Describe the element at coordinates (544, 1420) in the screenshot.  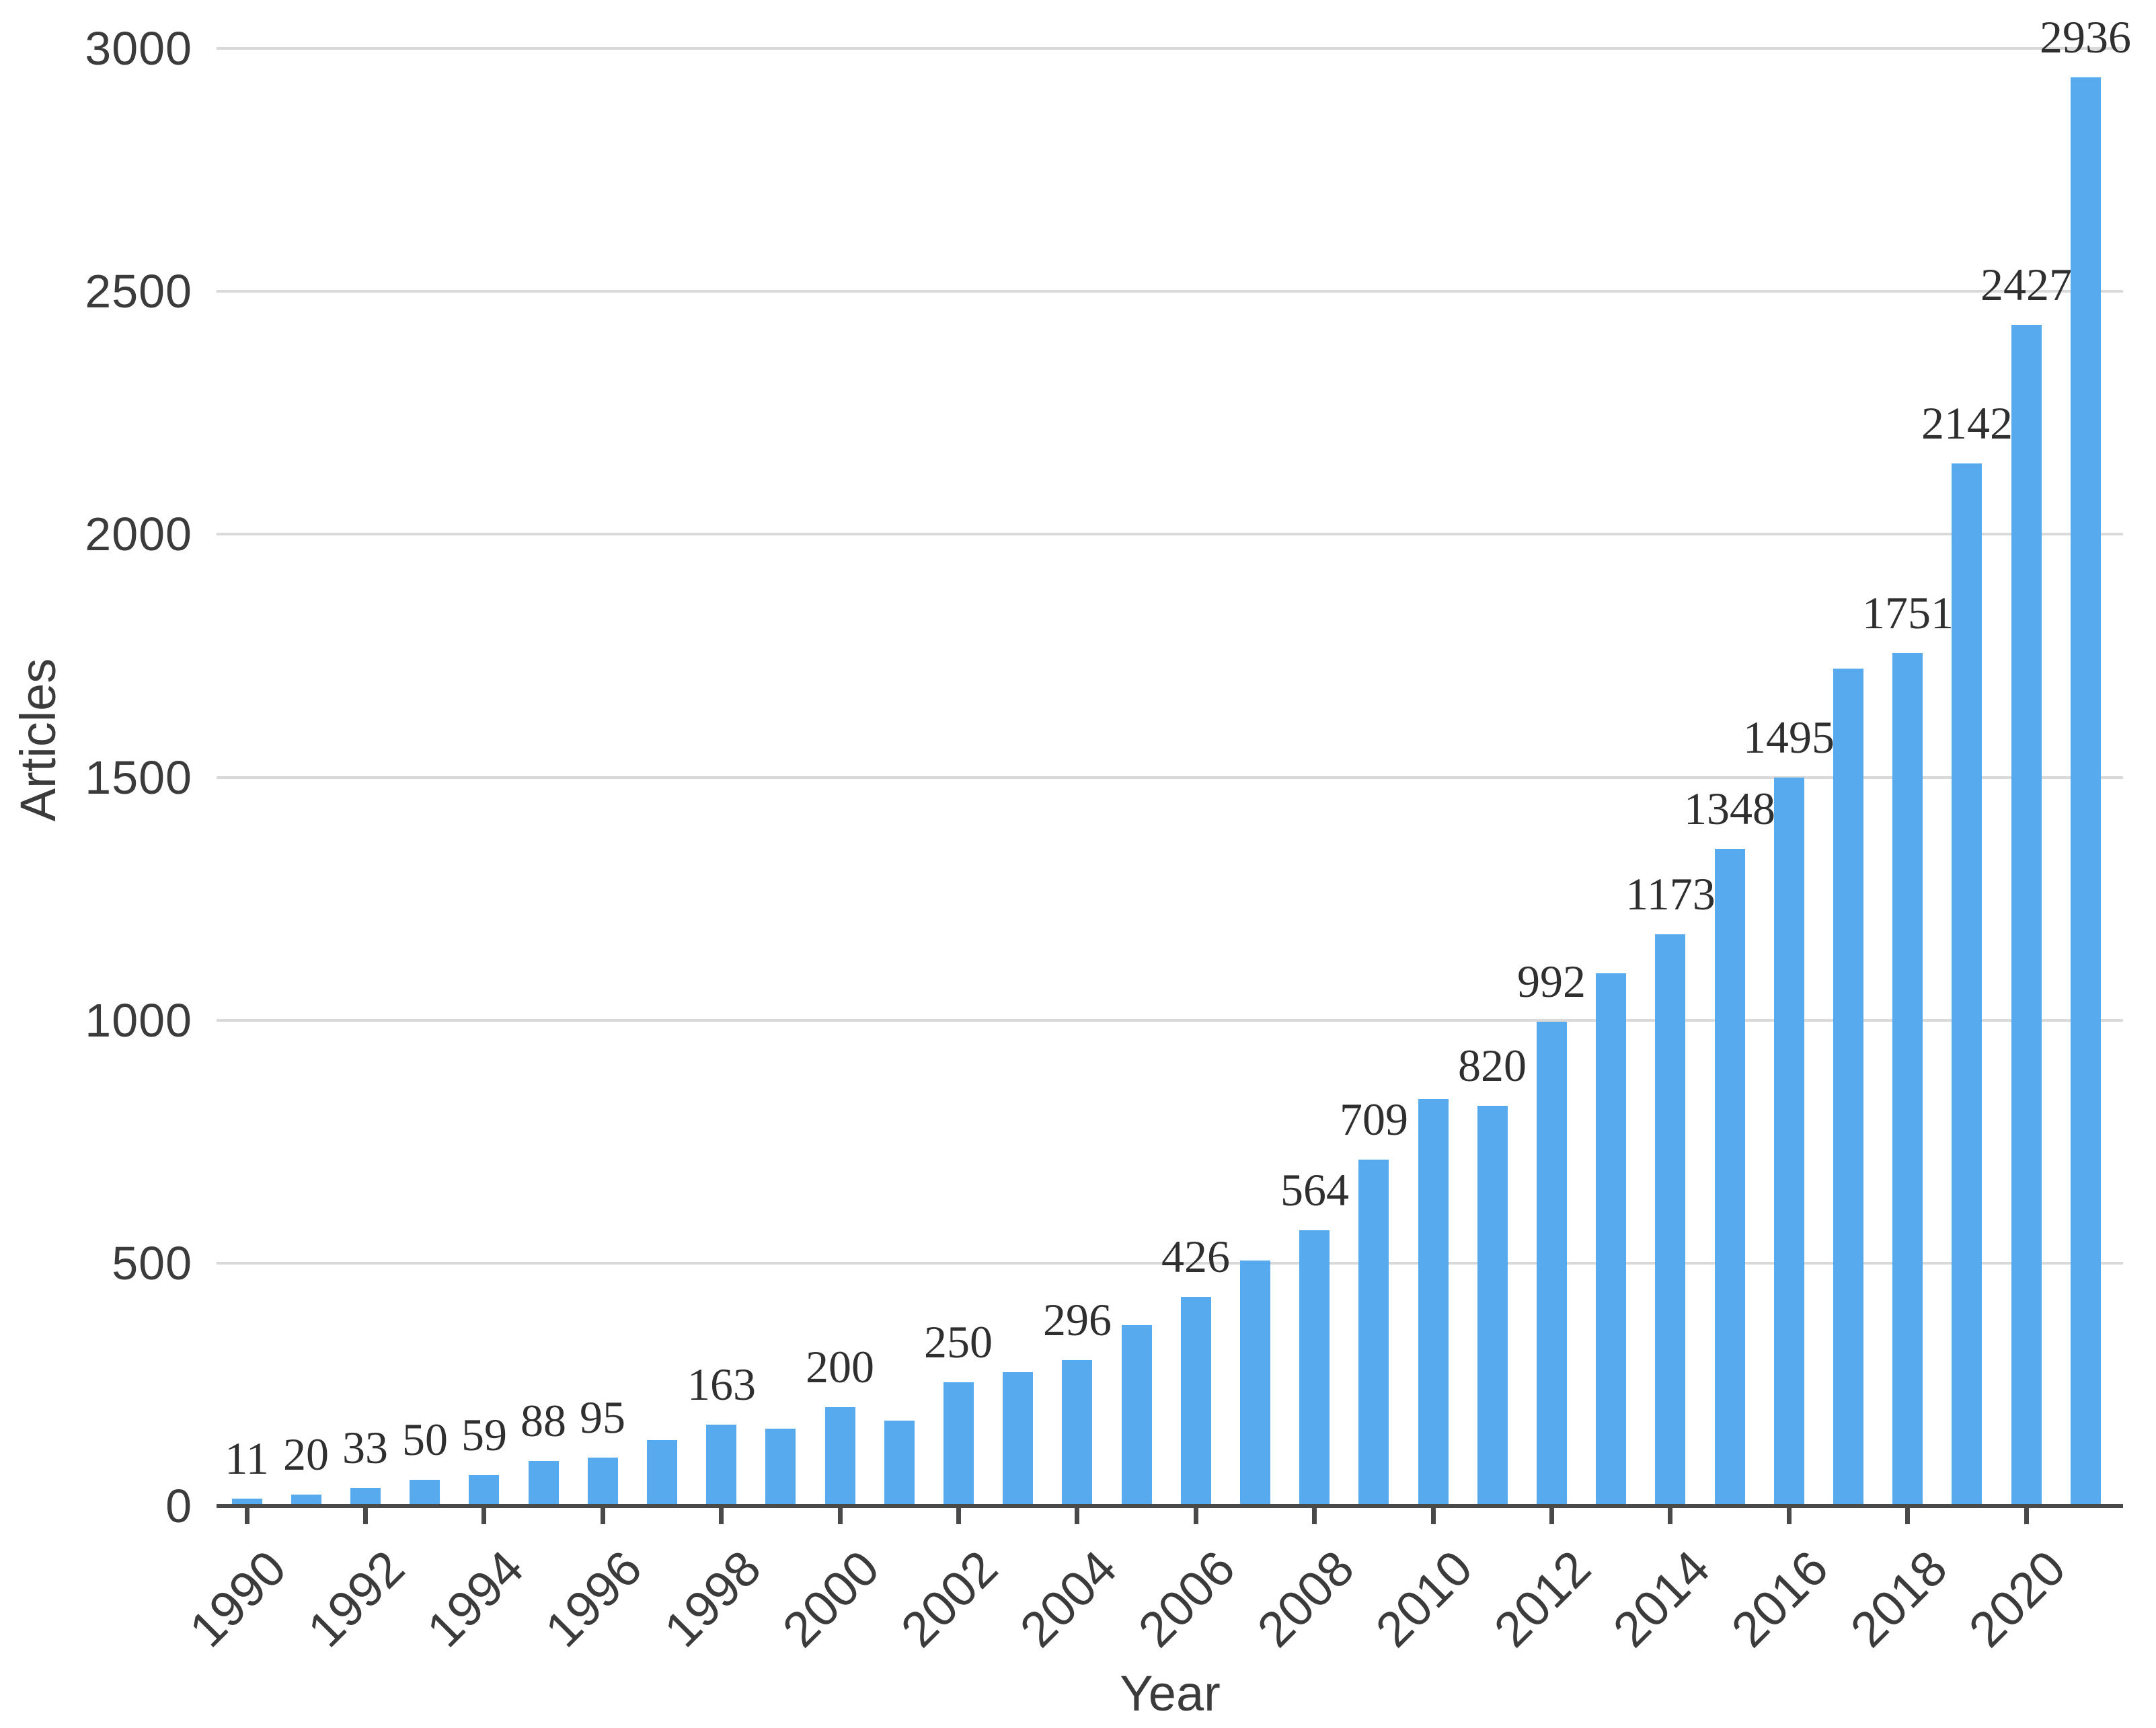
I see `bar-value-label: 88` at that location.